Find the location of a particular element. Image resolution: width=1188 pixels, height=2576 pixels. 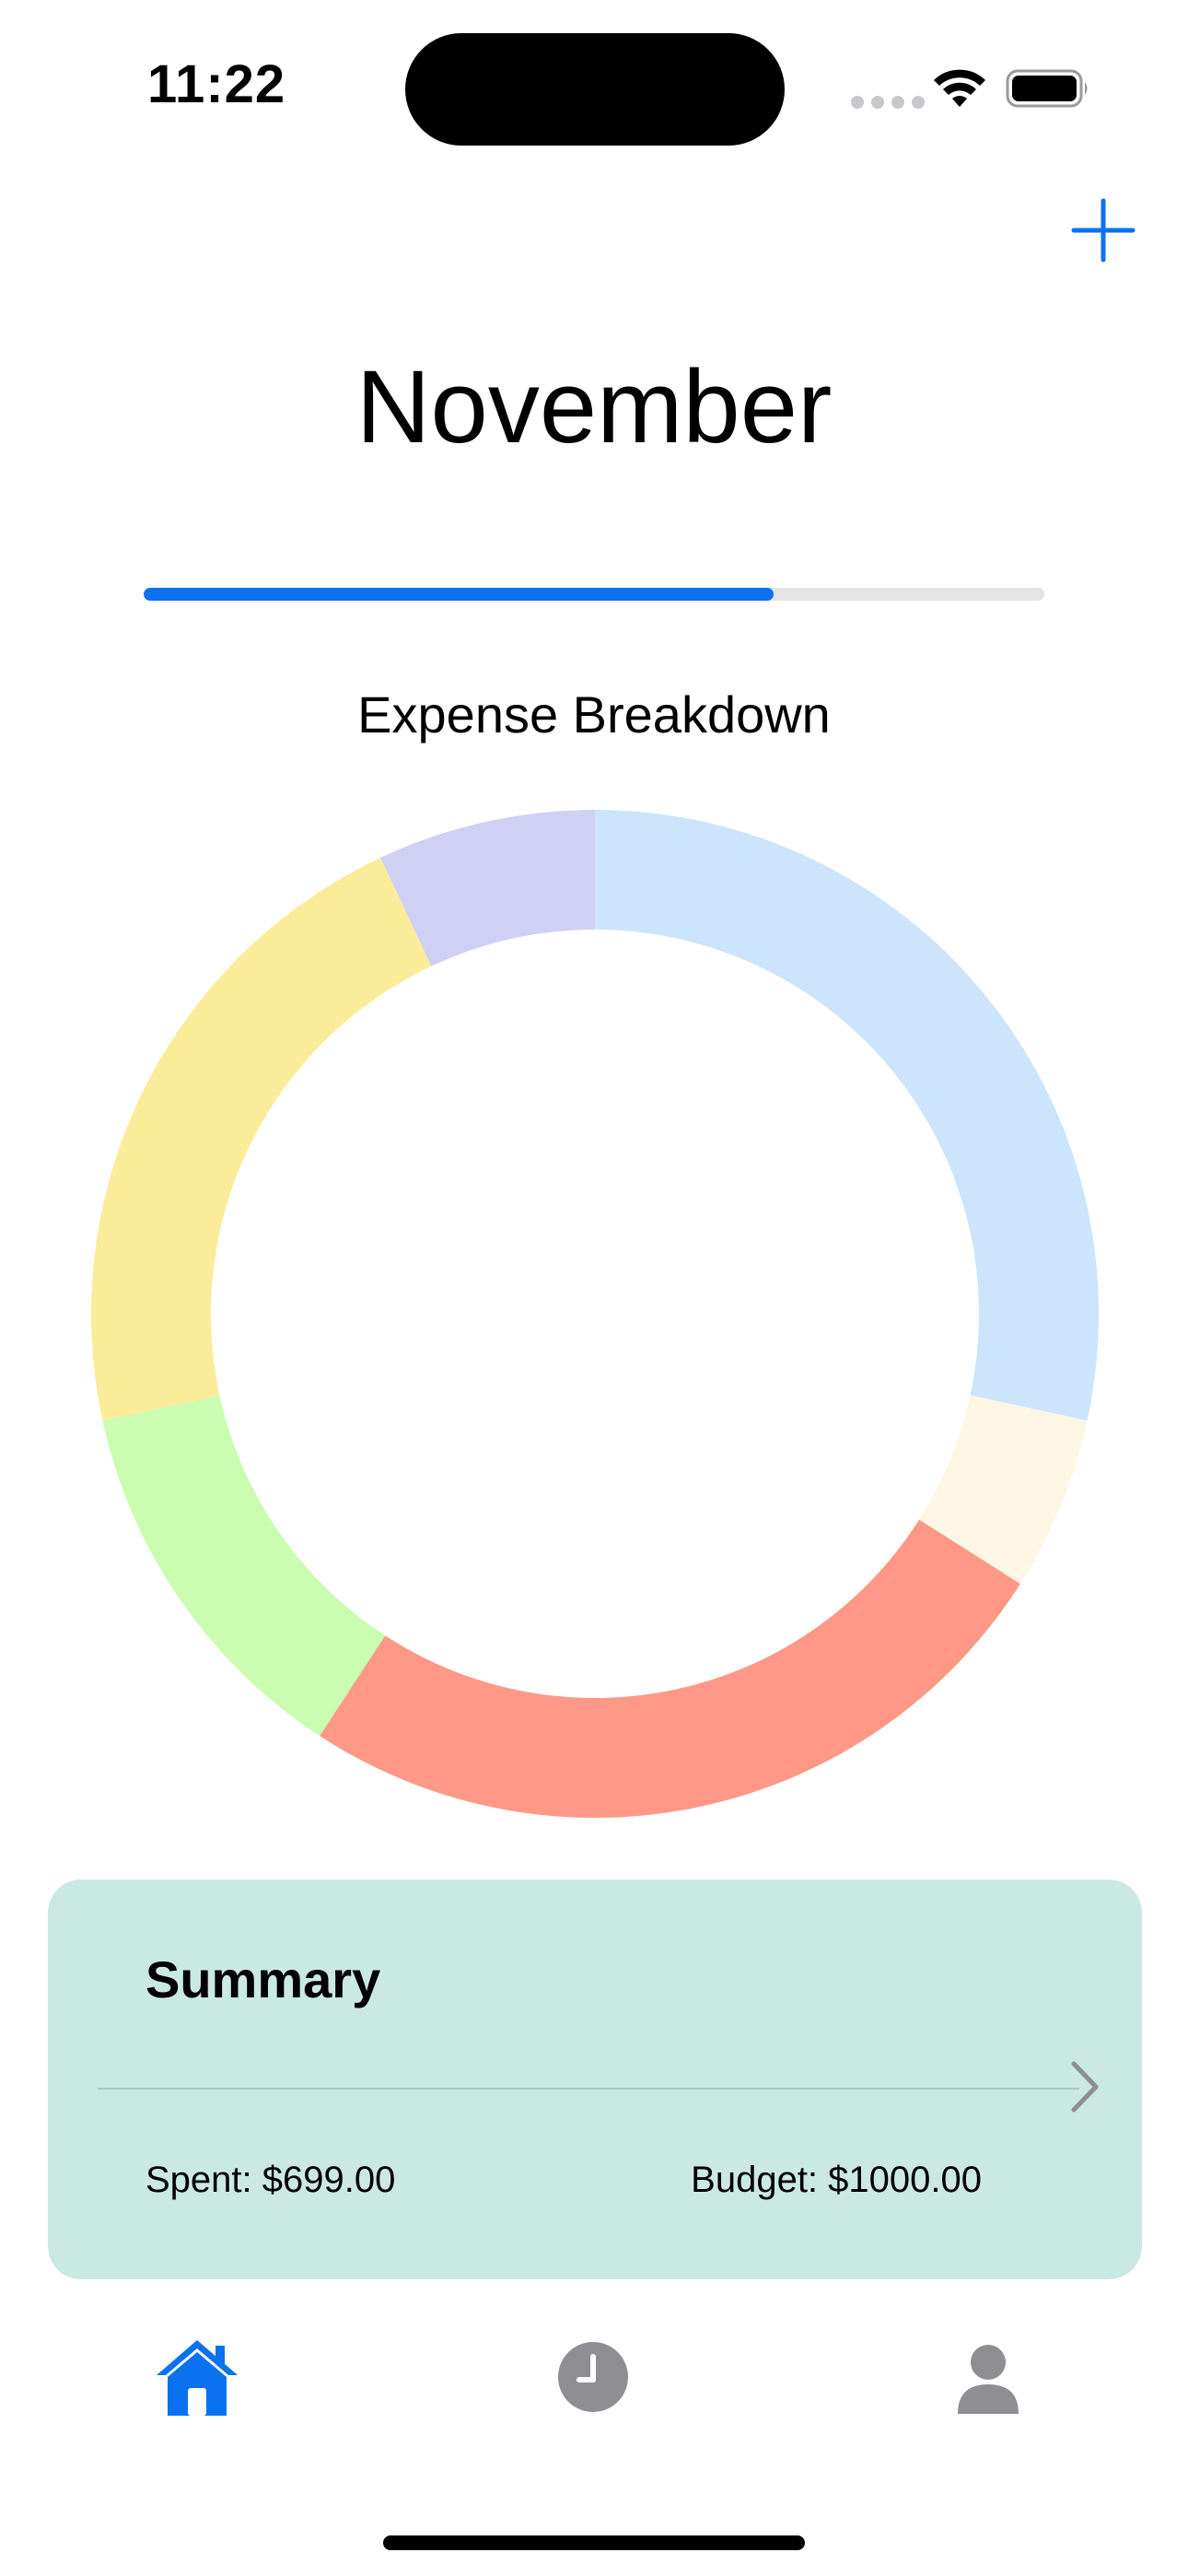

home-icon is located at coordinates (197, 2378).